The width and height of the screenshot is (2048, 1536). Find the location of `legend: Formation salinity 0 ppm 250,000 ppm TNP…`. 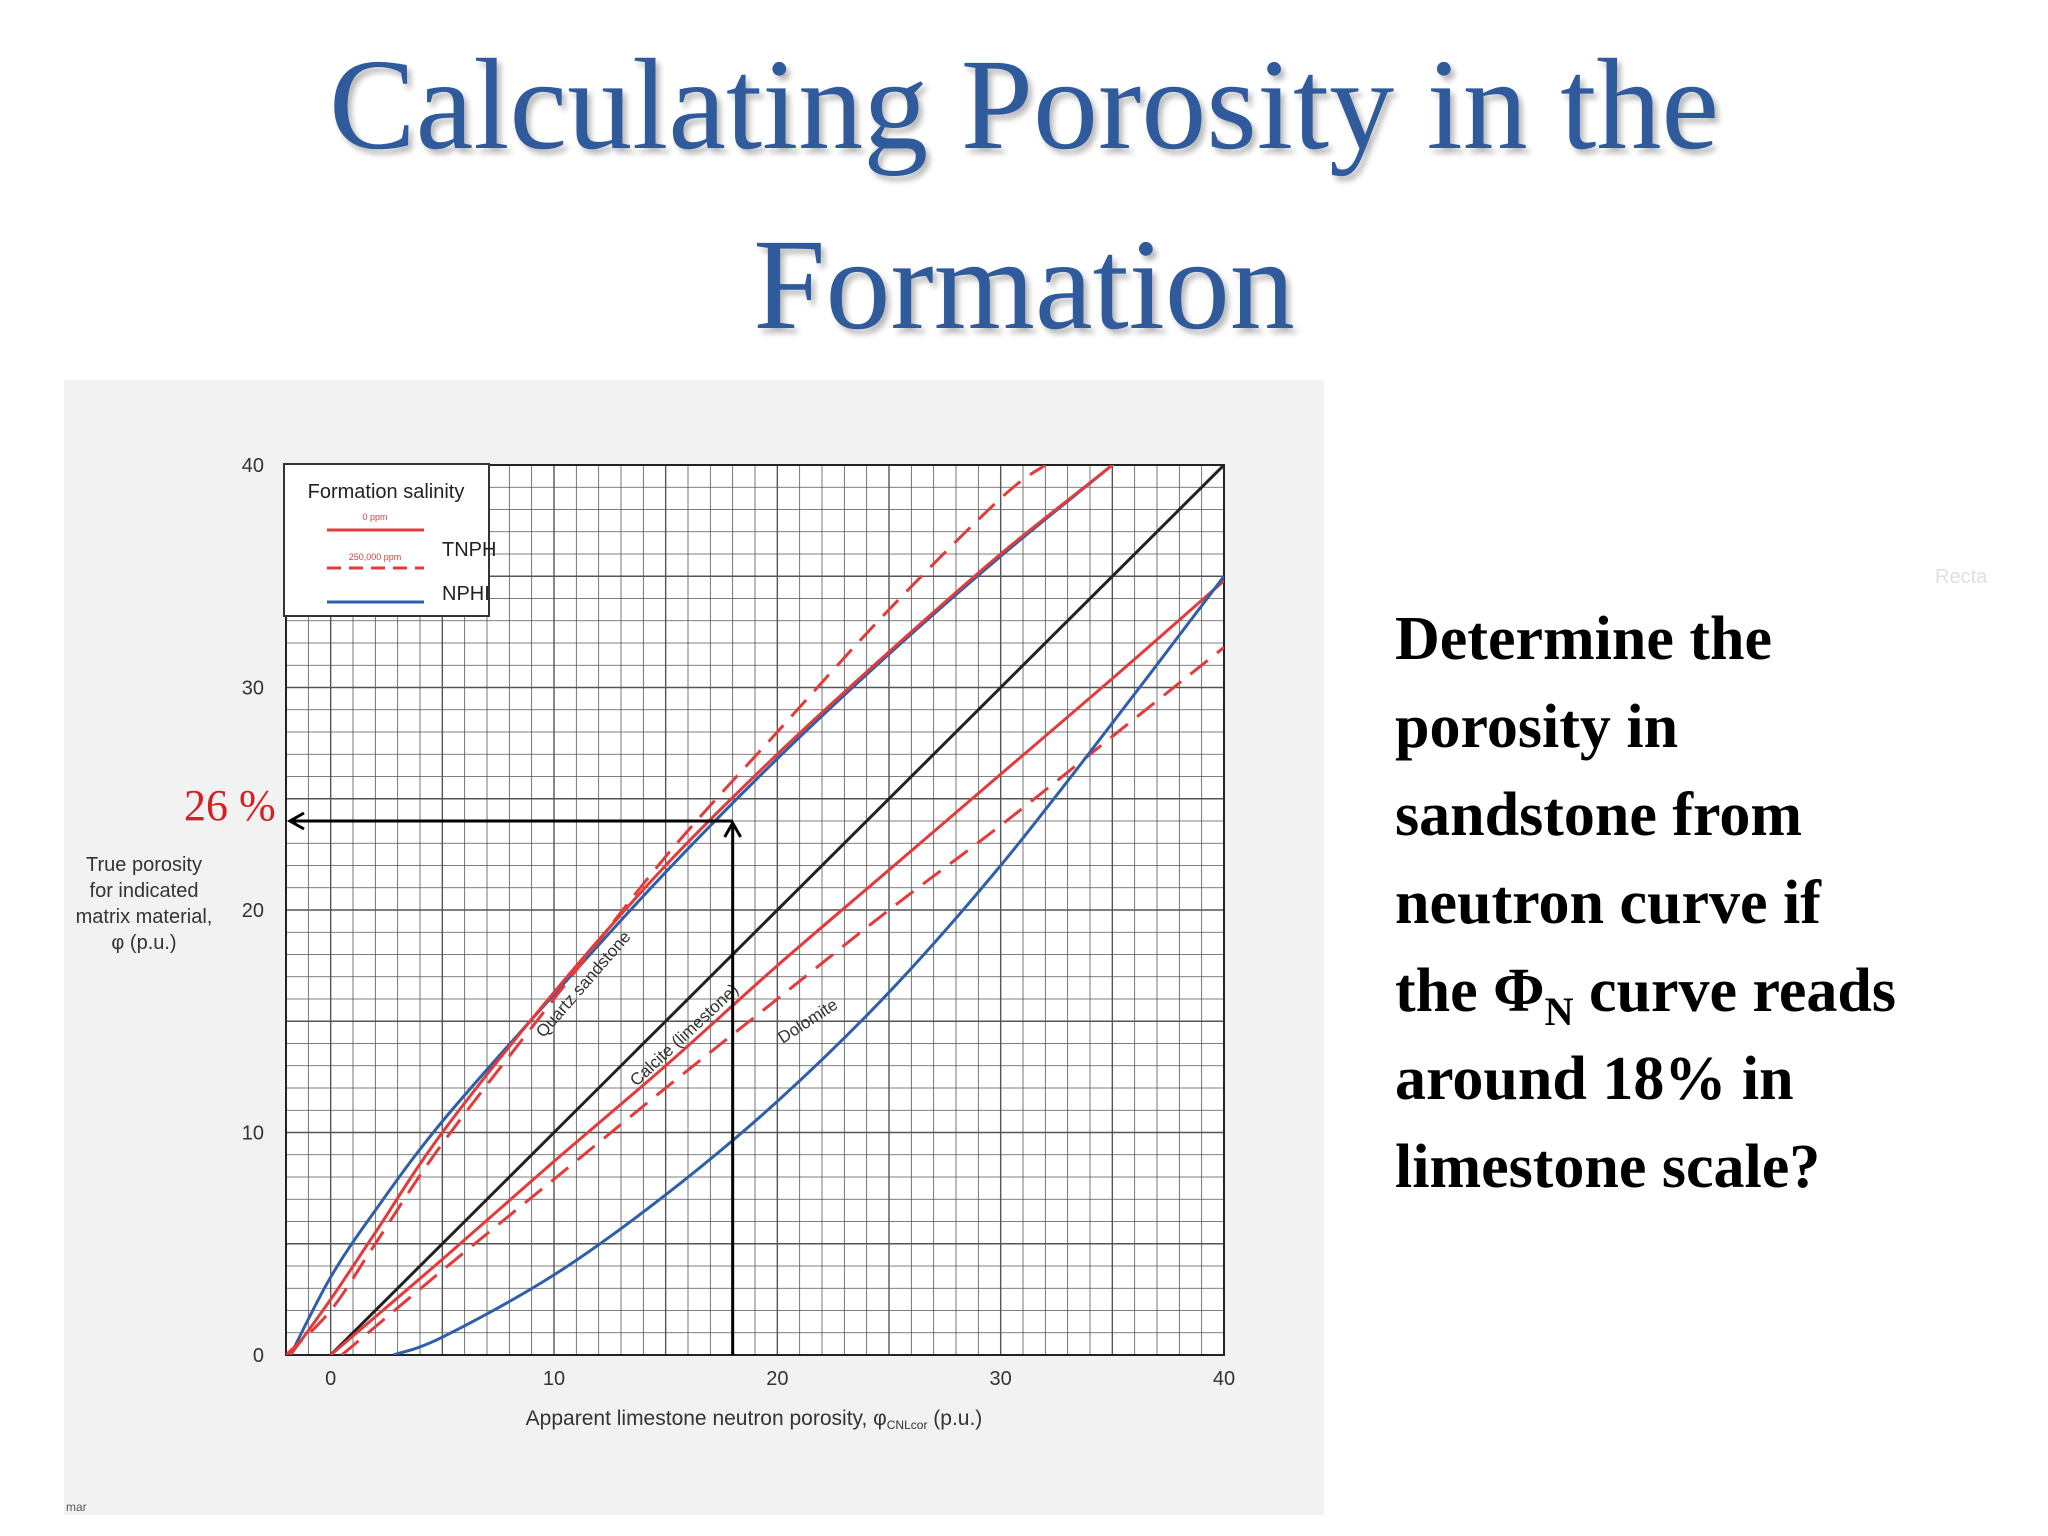

legend: Formation salinity 0 ppm 250,000 ppm TNP… is located at coordinates (389, 540).